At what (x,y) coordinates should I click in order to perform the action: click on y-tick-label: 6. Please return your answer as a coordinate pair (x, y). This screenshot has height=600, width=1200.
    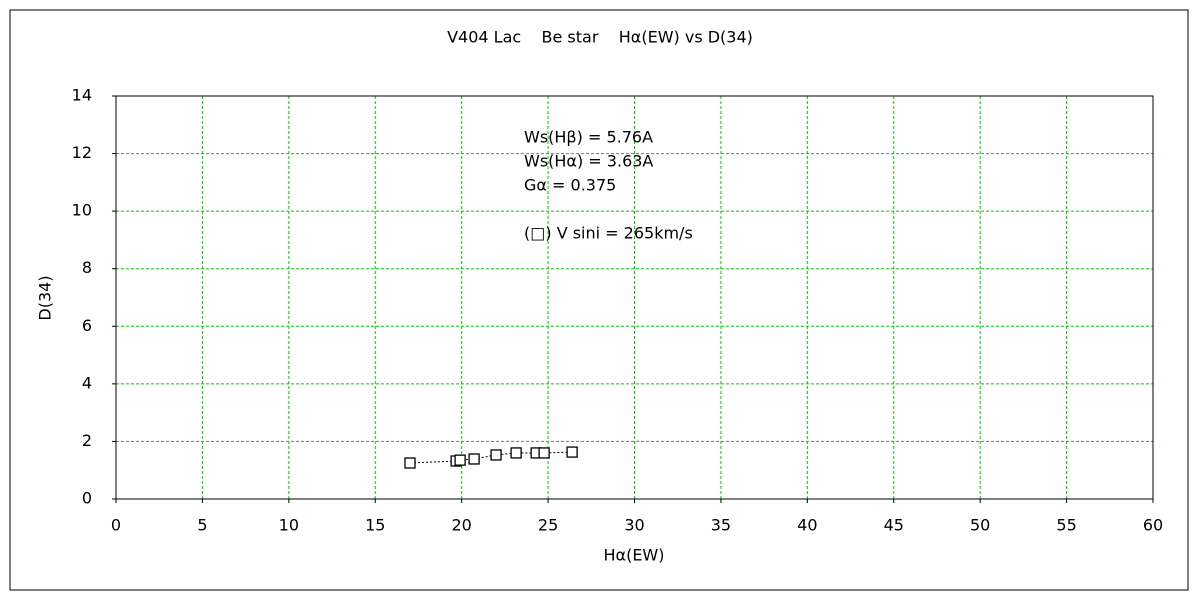
    Looking at the image, I should click on (87, 325).